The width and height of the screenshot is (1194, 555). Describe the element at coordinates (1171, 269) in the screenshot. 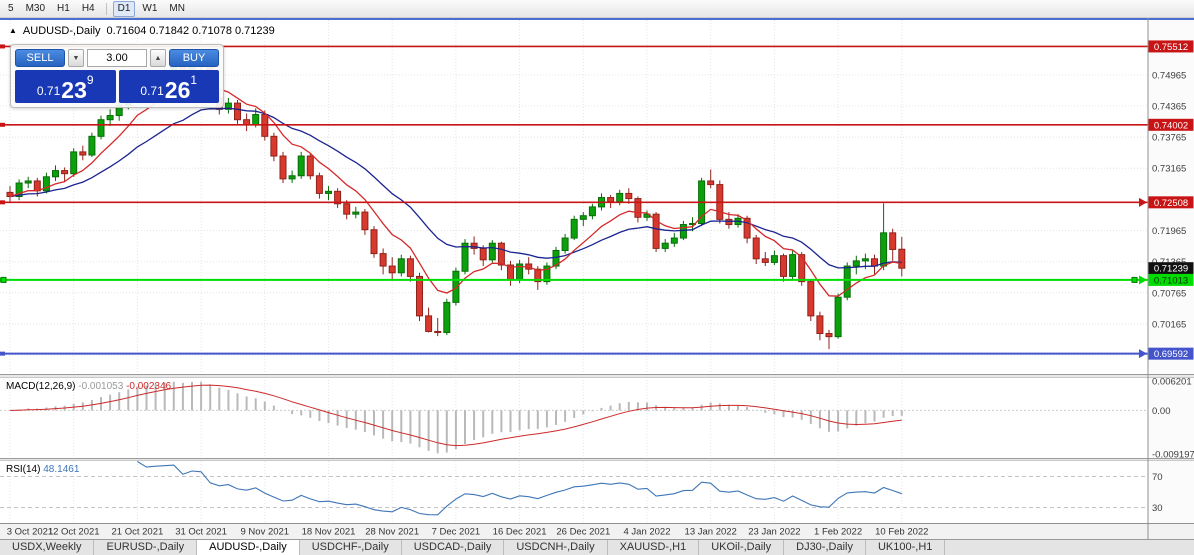

I see `svg-text: 0.71239` at that location.